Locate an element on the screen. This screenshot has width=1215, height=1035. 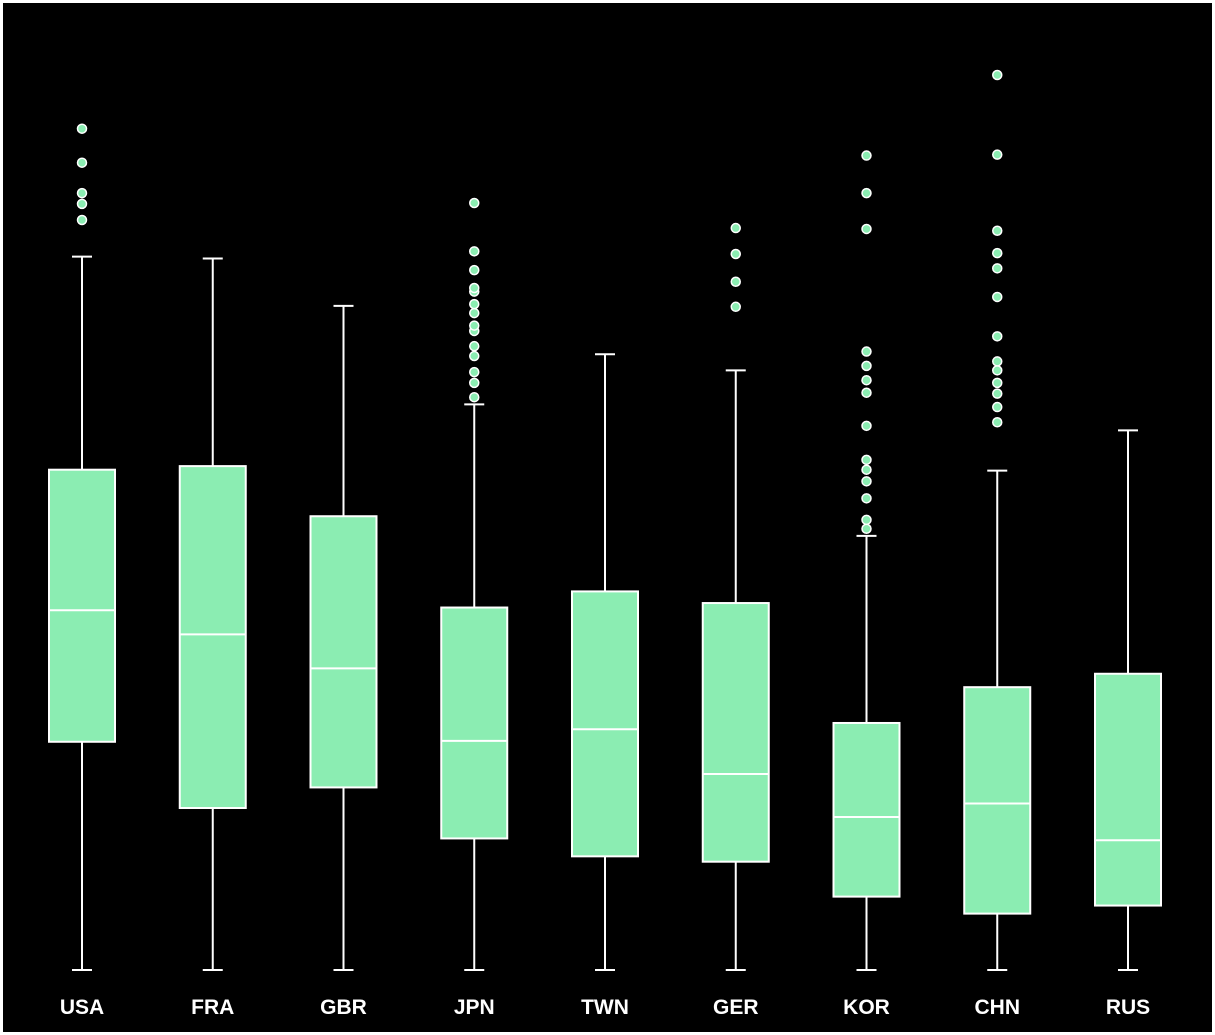
x-tick-label-usa: USA is located at coordinates (82, 1007).